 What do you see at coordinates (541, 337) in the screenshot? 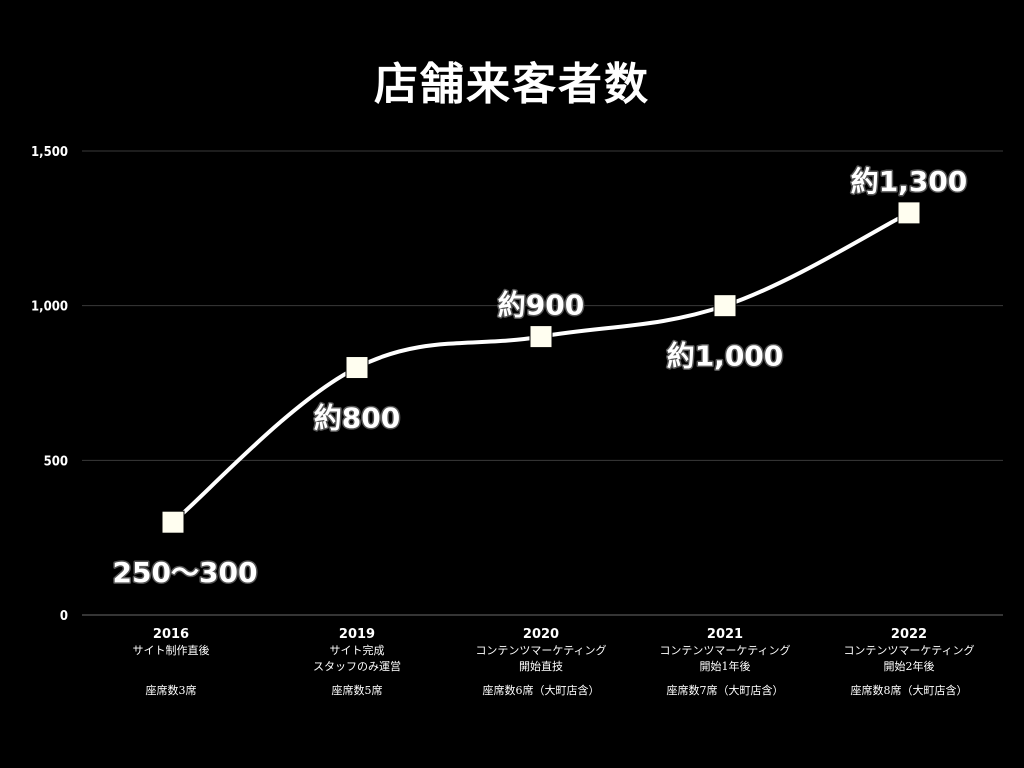
I see `data-point-2020` at bounding box center [541, 337].